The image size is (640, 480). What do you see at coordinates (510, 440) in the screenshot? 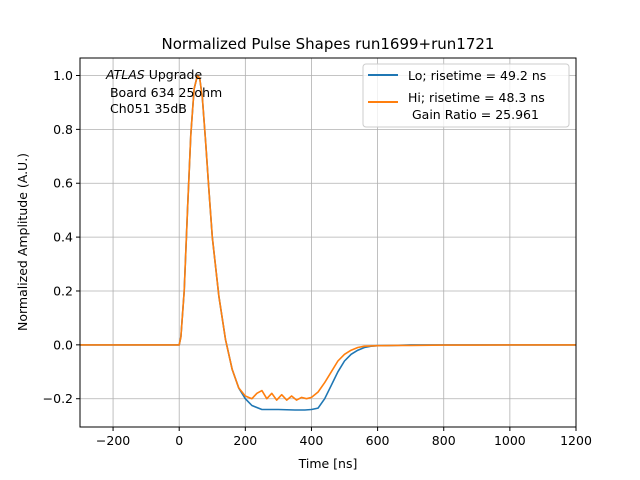
I see `x-tick-label: 1000` at bounding box center [510, 440].